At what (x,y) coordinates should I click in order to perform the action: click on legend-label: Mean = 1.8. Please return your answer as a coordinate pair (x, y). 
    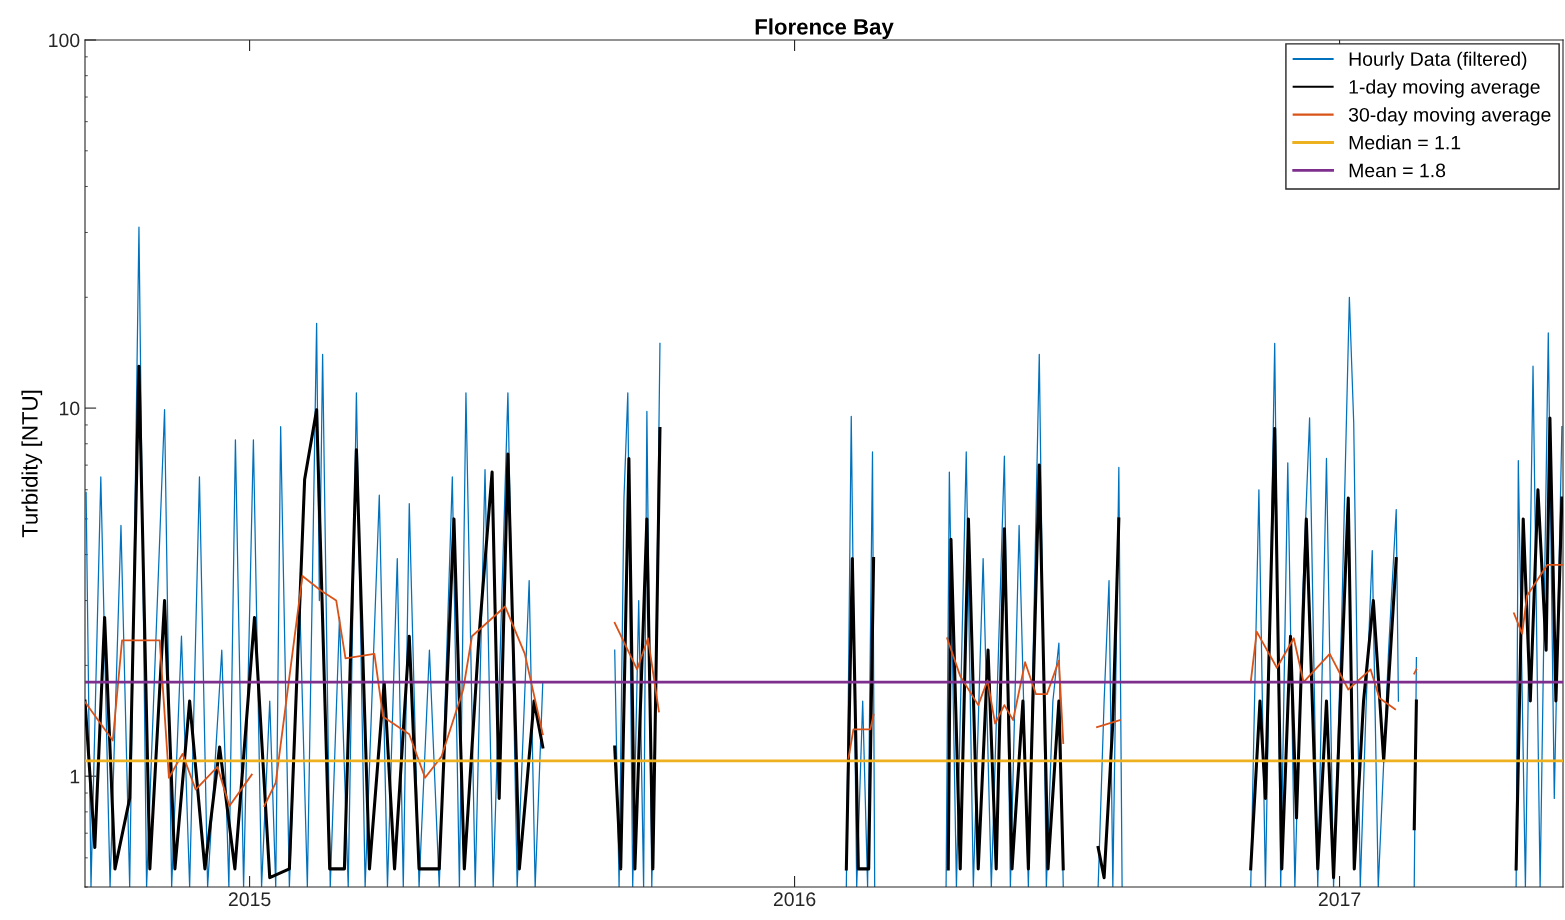
    Looking at the image, I should click on (1397, 170).